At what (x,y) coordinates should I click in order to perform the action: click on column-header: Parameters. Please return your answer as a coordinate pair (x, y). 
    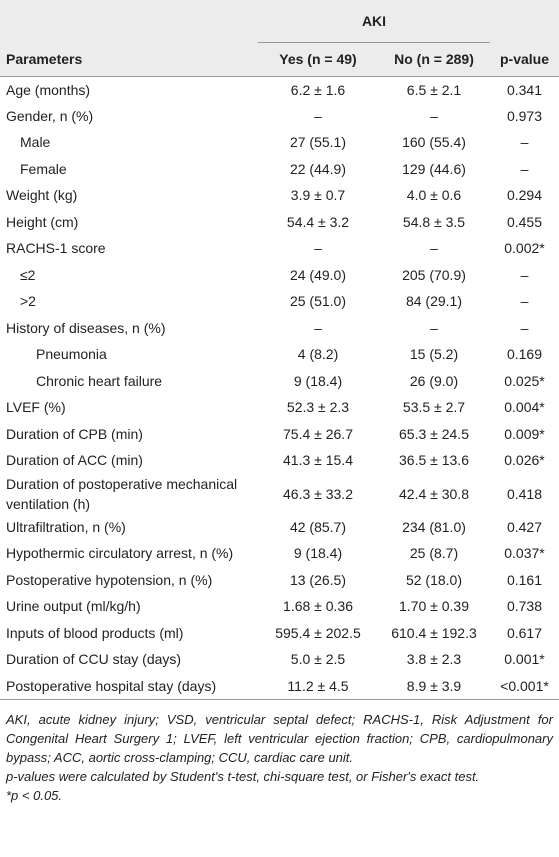
    Looking at the image, I should click on (44, 58).